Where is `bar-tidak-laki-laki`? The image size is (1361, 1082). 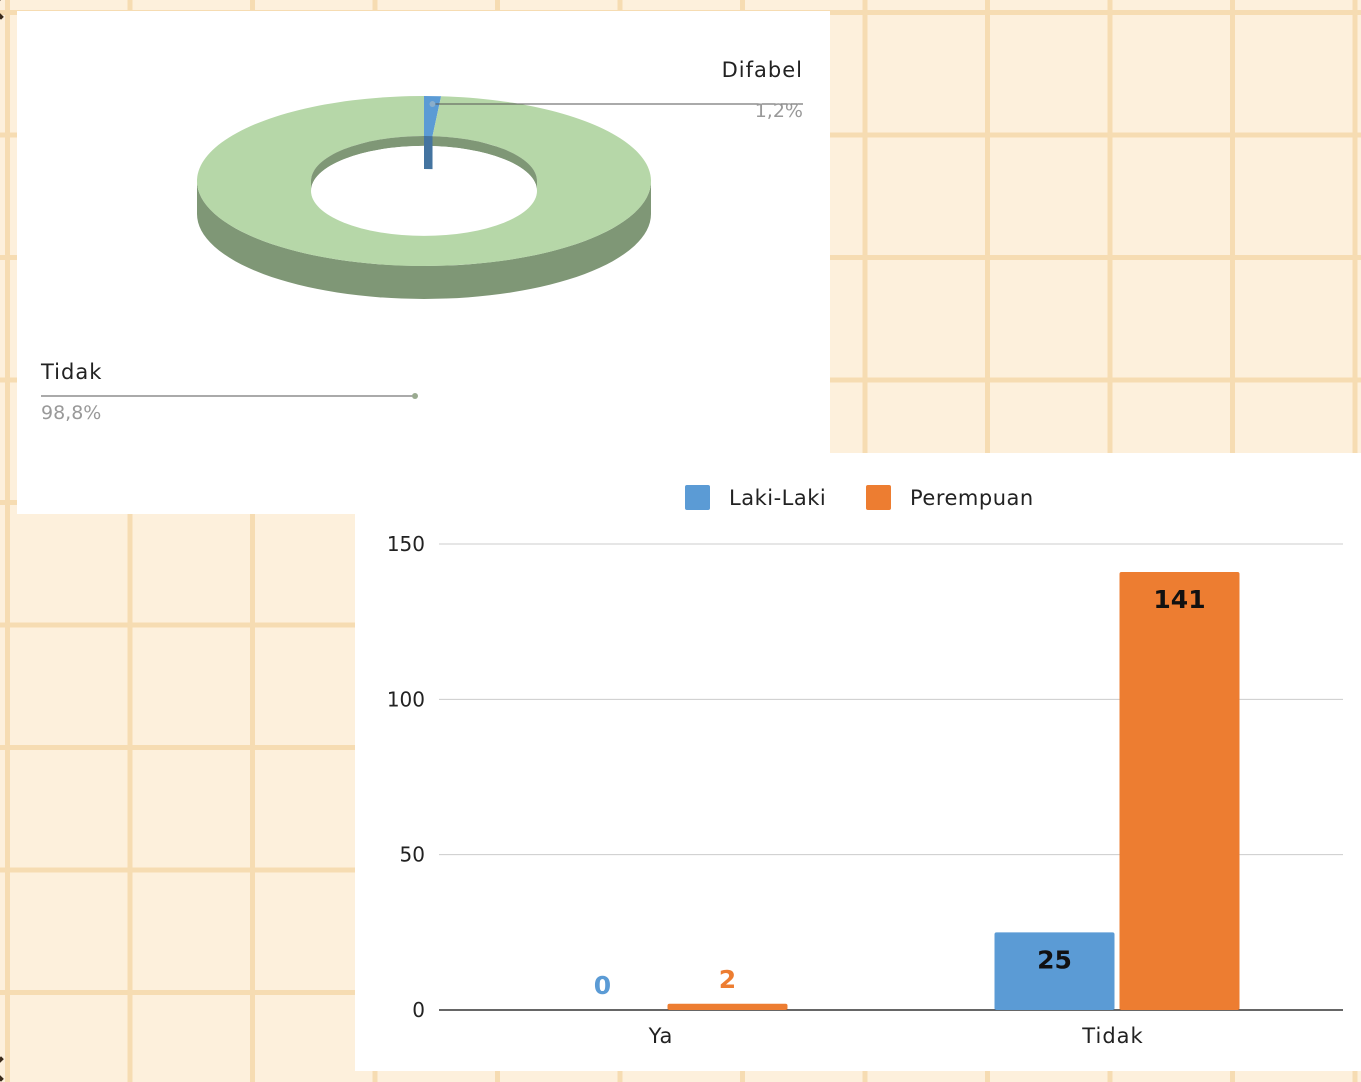
bar-tidak-laki-laki is located at coordinates (1054, 971).